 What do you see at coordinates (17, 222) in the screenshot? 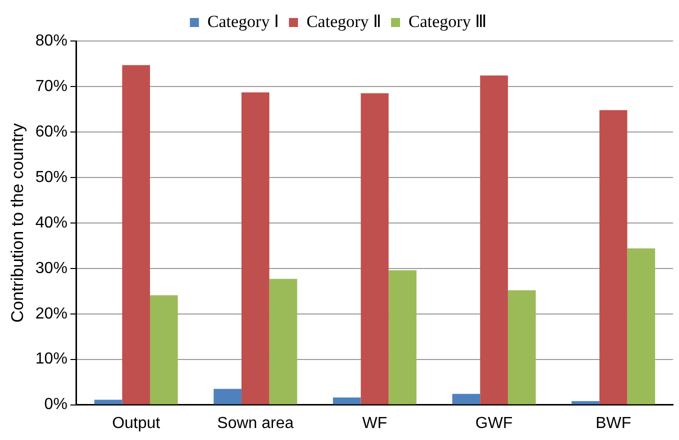
I see `y-axis-title: Contribution to the country` at bounding box center [17, 222].